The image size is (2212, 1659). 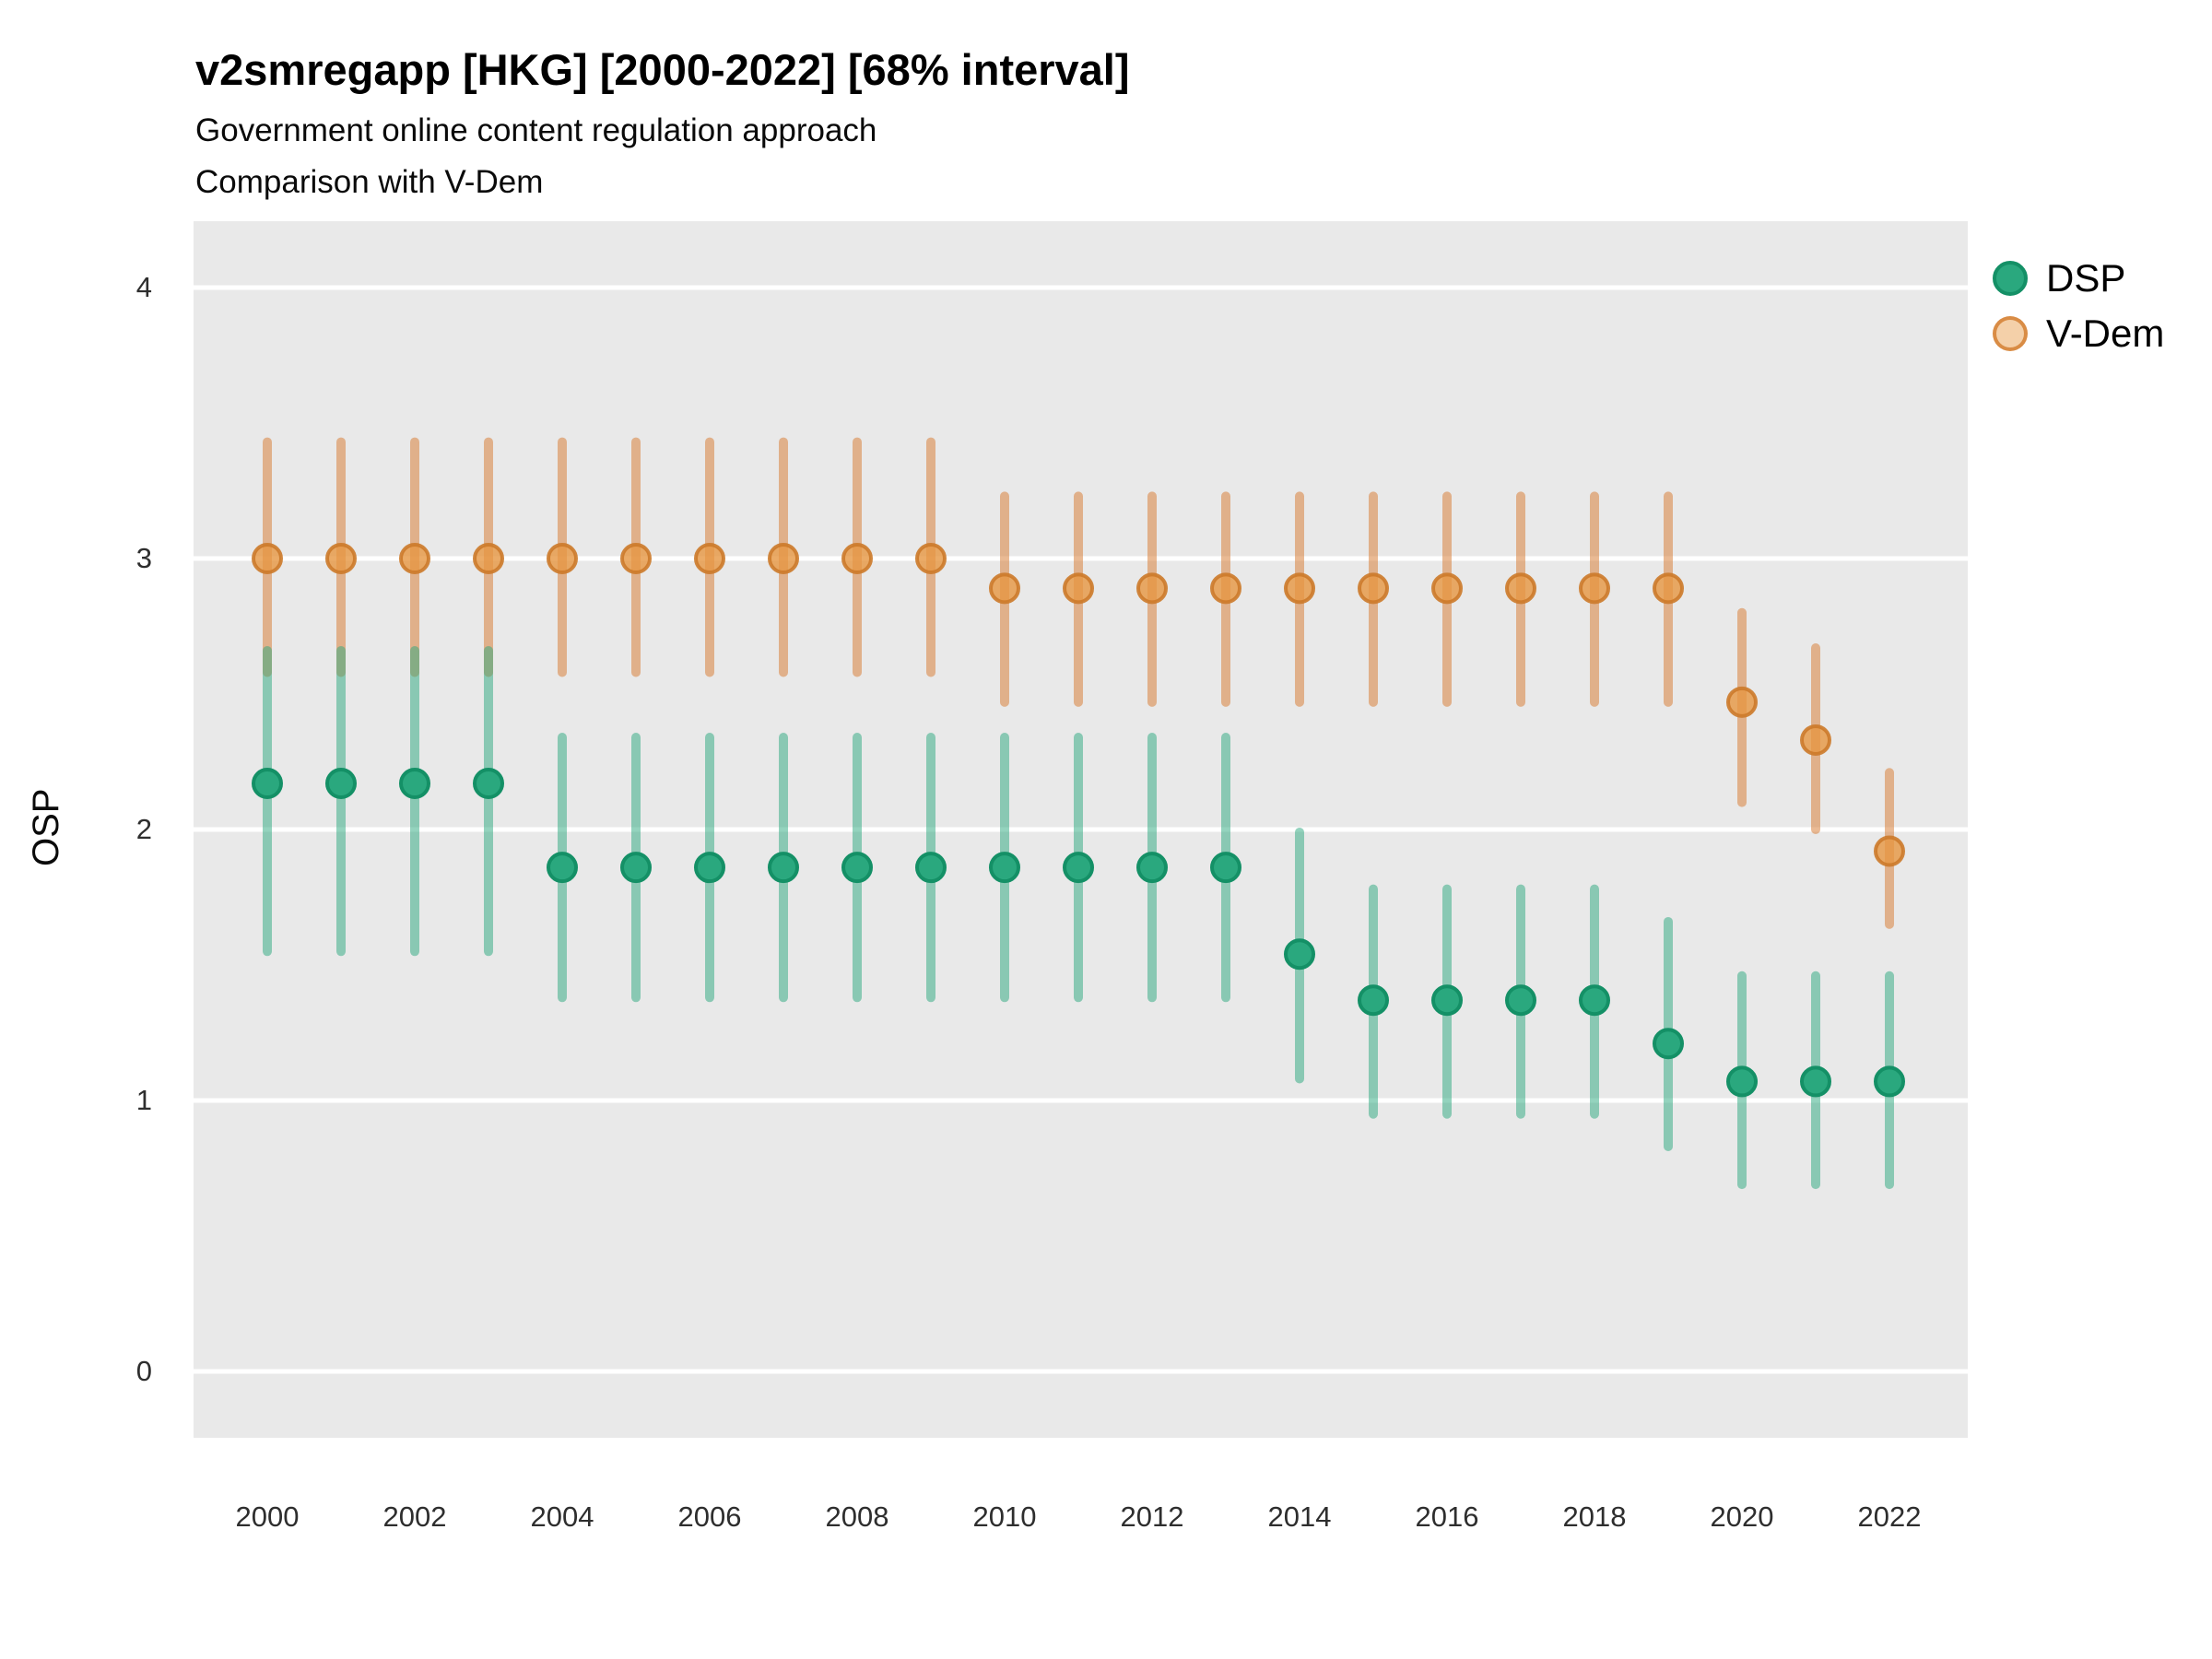 I want to click on dsp-point-2002, so click(x=414, y=784).